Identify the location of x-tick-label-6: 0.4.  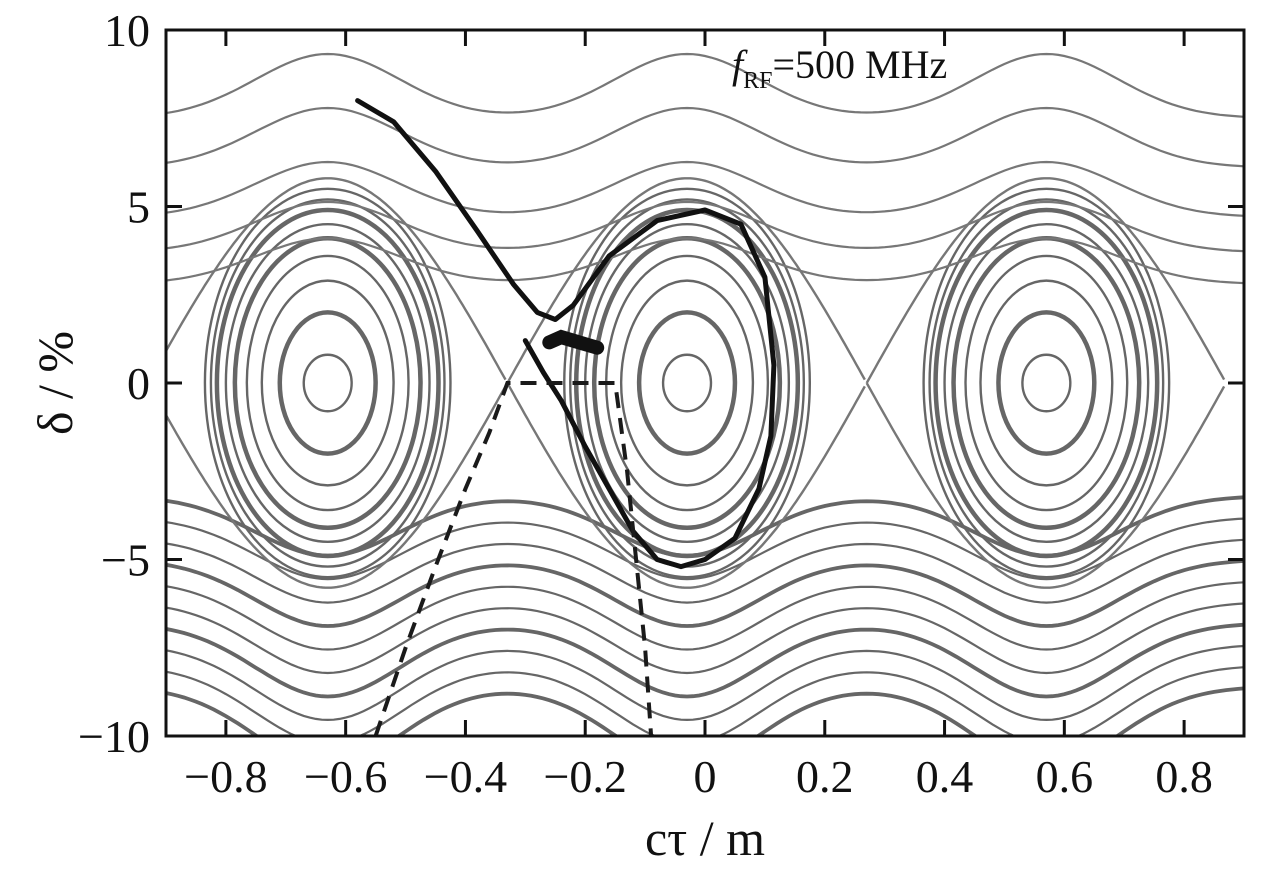
(945, 776).